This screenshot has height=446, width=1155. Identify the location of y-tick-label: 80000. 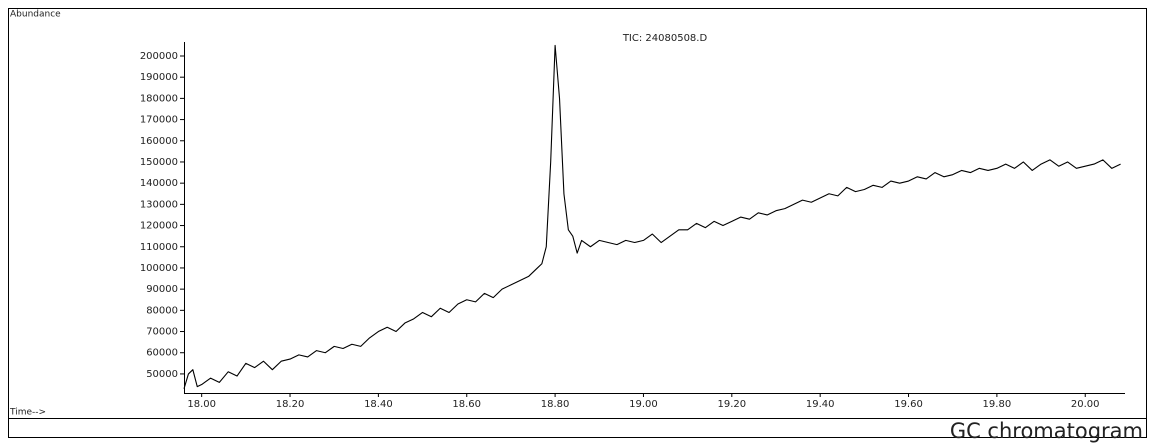
(162, 310).